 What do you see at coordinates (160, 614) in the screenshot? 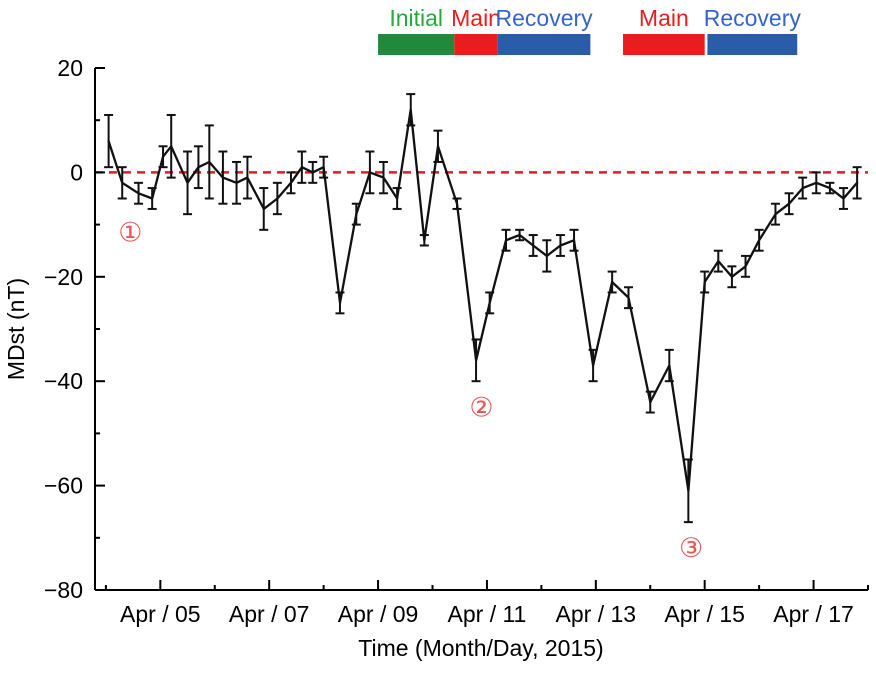
I see `x-tick-label: Apr / 05` at bounding box center [160, 614].